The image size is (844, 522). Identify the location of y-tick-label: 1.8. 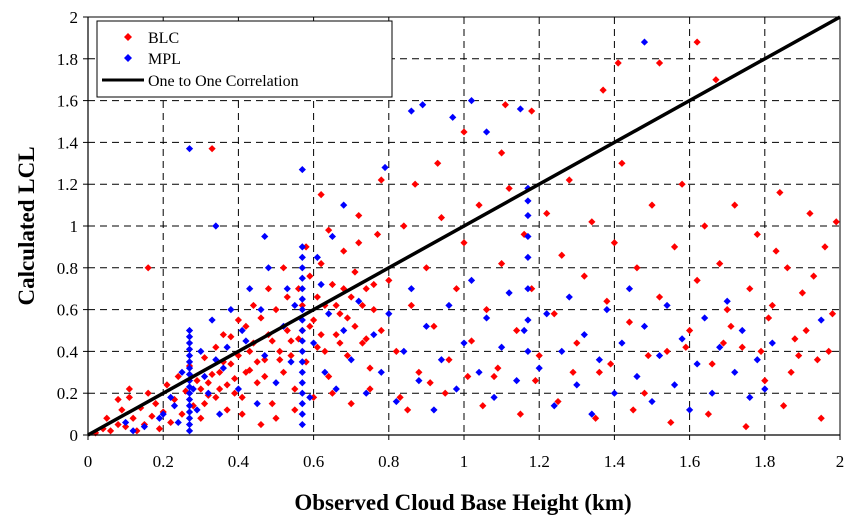
(67, 59).